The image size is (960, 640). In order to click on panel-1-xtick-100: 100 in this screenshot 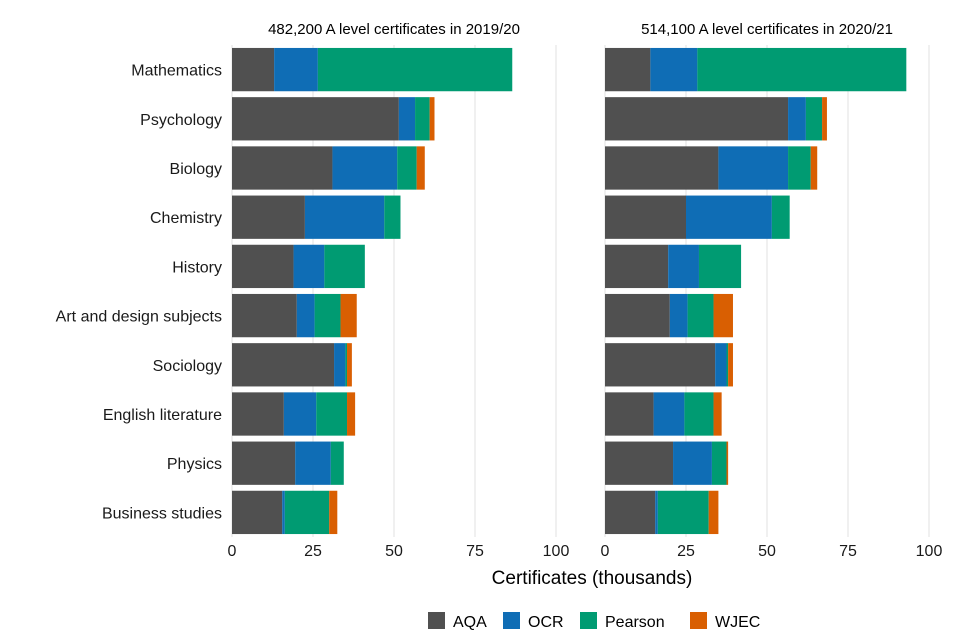, I will do `click(556, 551)`.